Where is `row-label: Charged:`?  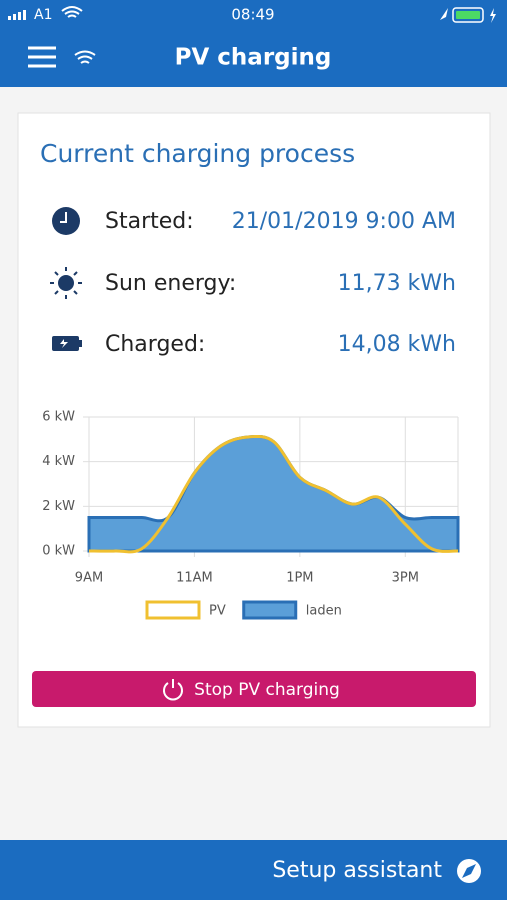 row-label: Charged: is located at coordinates (155, 344).